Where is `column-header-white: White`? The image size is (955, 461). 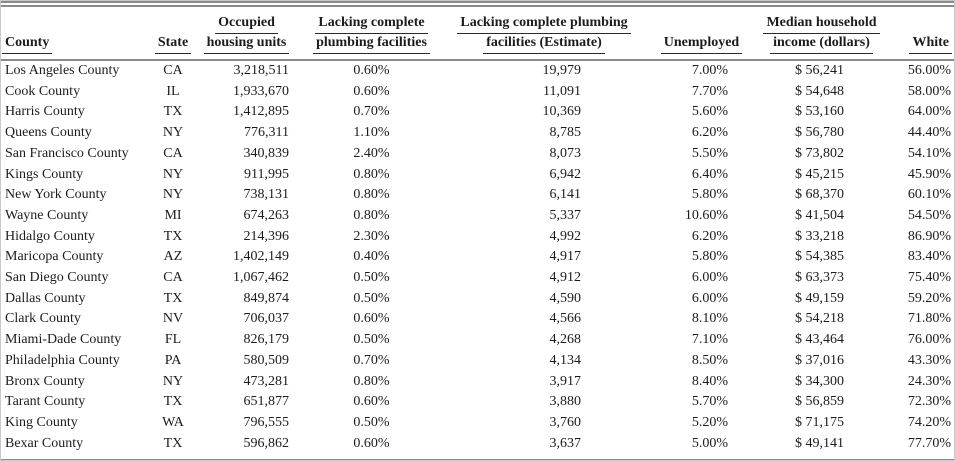 column-header-white: White is located at coordinates (921, 34).